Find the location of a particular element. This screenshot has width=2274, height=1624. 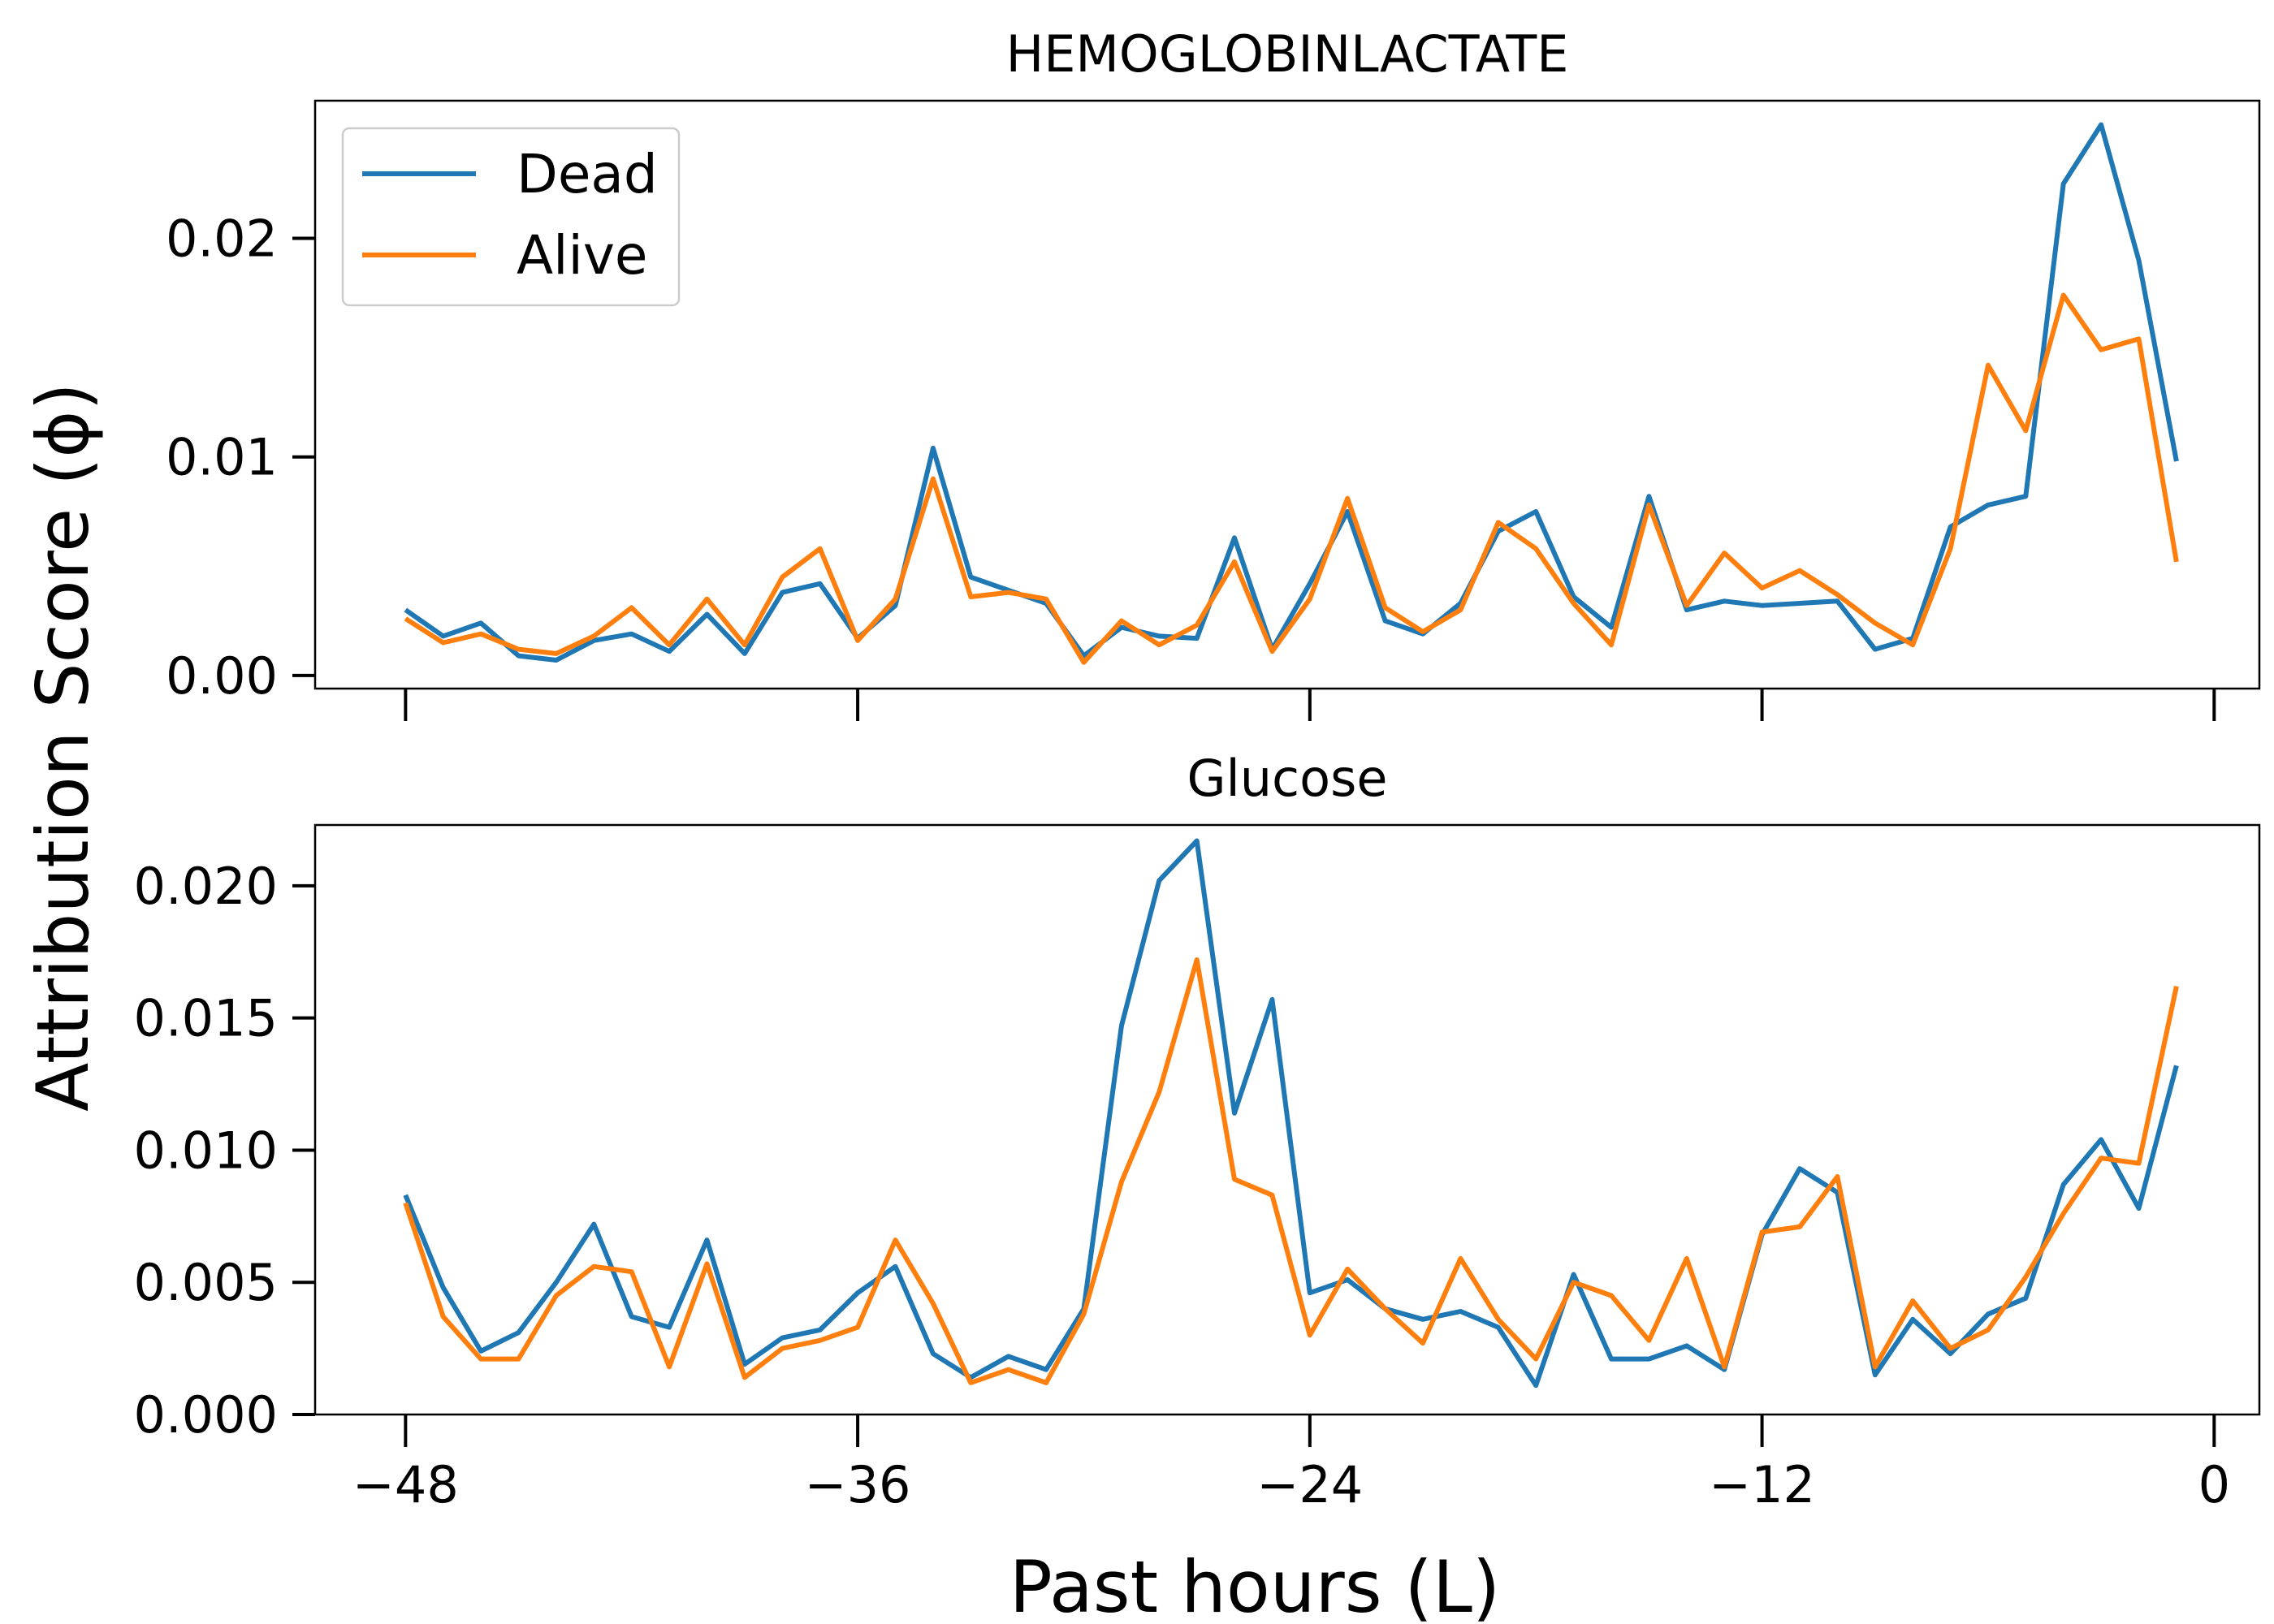

legend-label-dead: Dead is located at coordinates (588, 174).